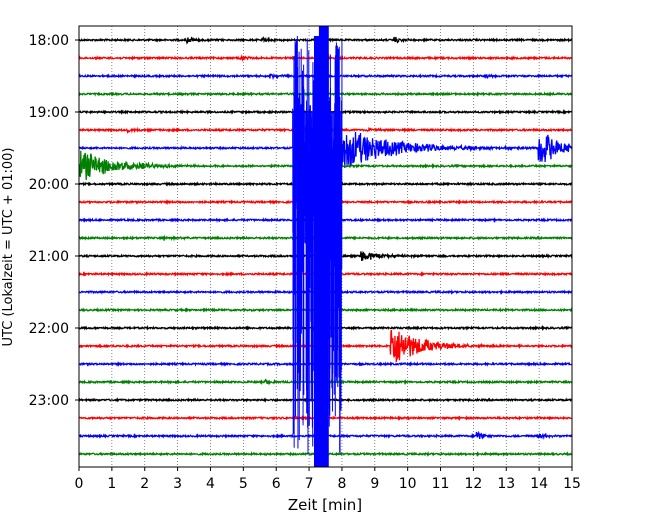 The width and height of the screenshot is (650, 520). Describe the element at coordinates (49, 401) in the screenshot. I see `y-tick-label: 23:00` at that location.